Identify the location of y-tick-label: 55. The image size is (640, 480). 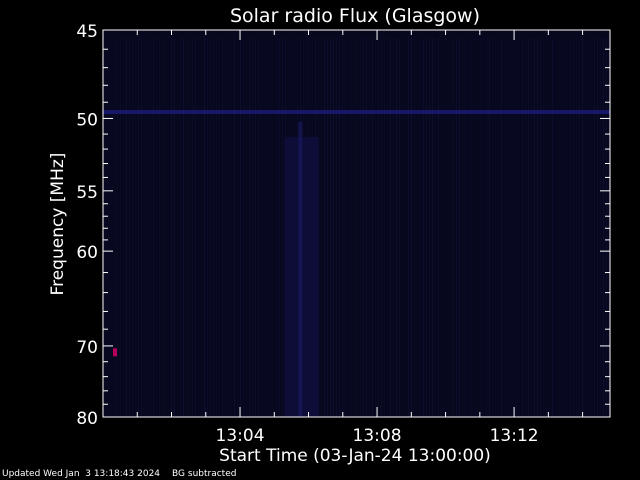
(87, 193).